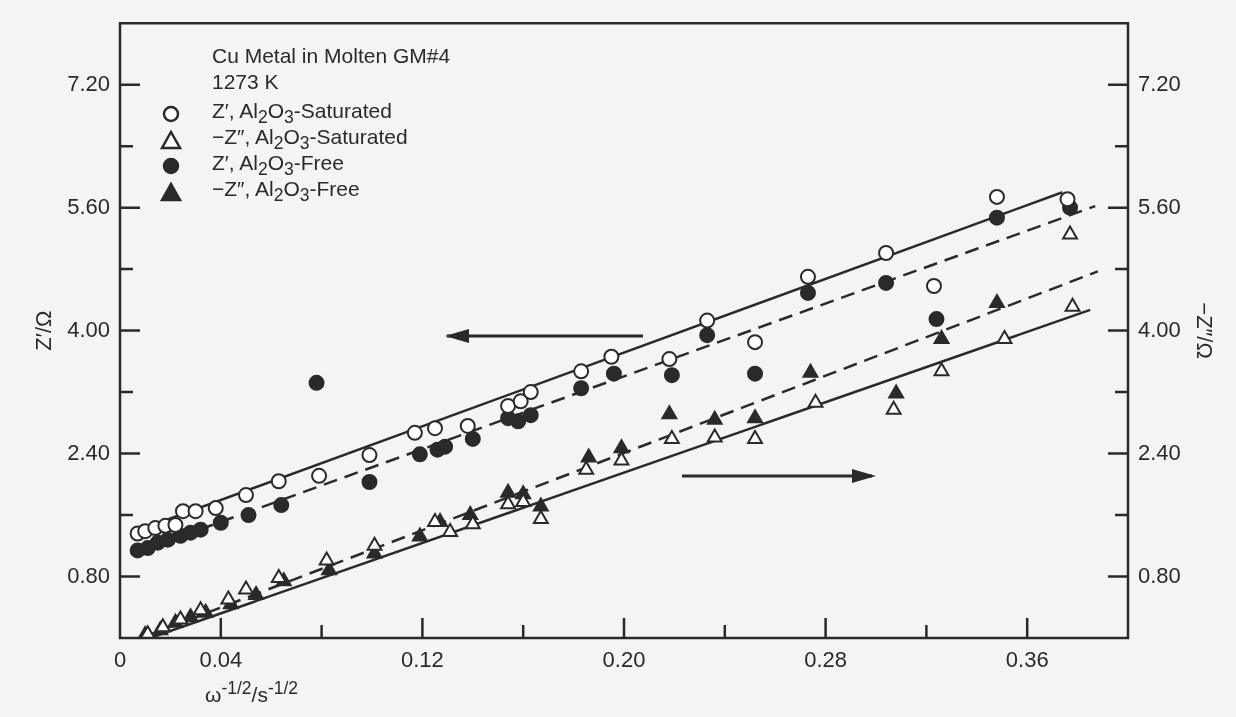 This screenshot has width=1236, height=717. I want to click on y2-tick-label: 4.00, so click(1159, 329).